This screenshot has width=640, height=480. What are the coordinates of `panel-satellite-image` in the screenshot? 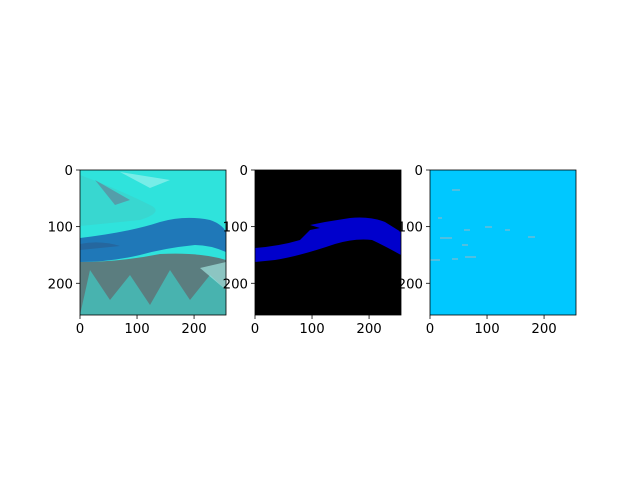 It's located at (153, 242).